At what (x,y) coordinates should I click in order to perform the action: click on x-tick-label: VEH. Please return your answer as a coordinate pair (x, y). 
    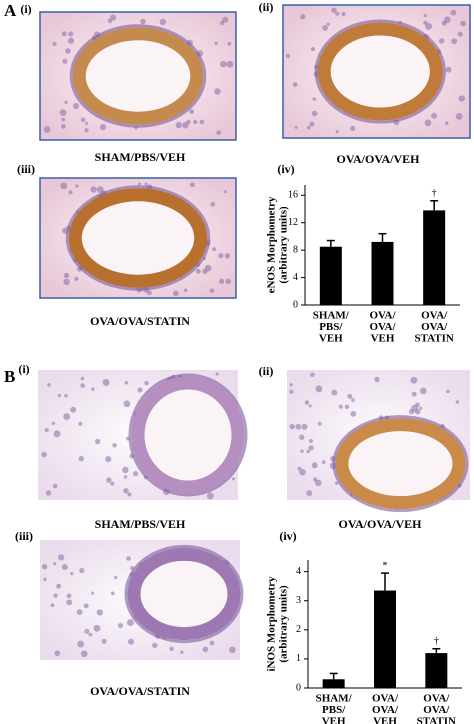
    Looking at the image, I should click on (331, 339).